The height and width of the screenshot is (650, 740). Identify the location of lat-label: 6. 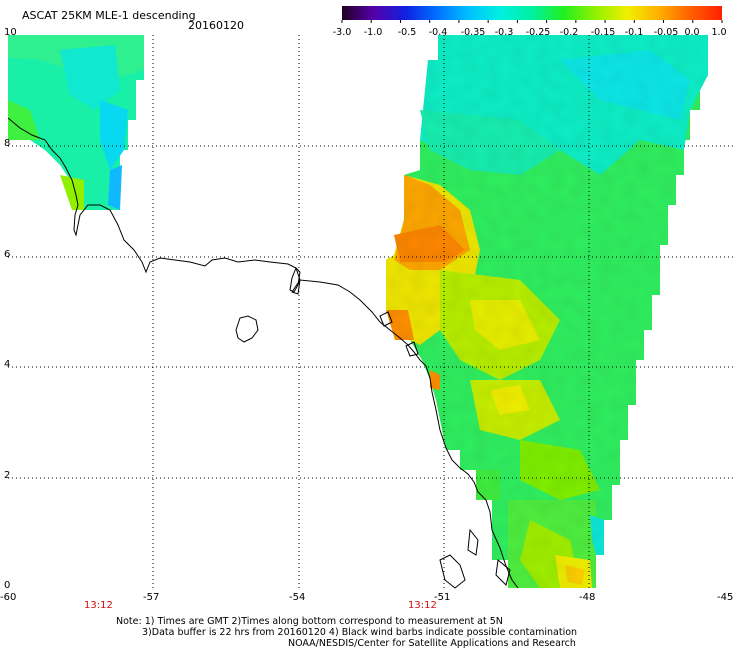
(7, 254).